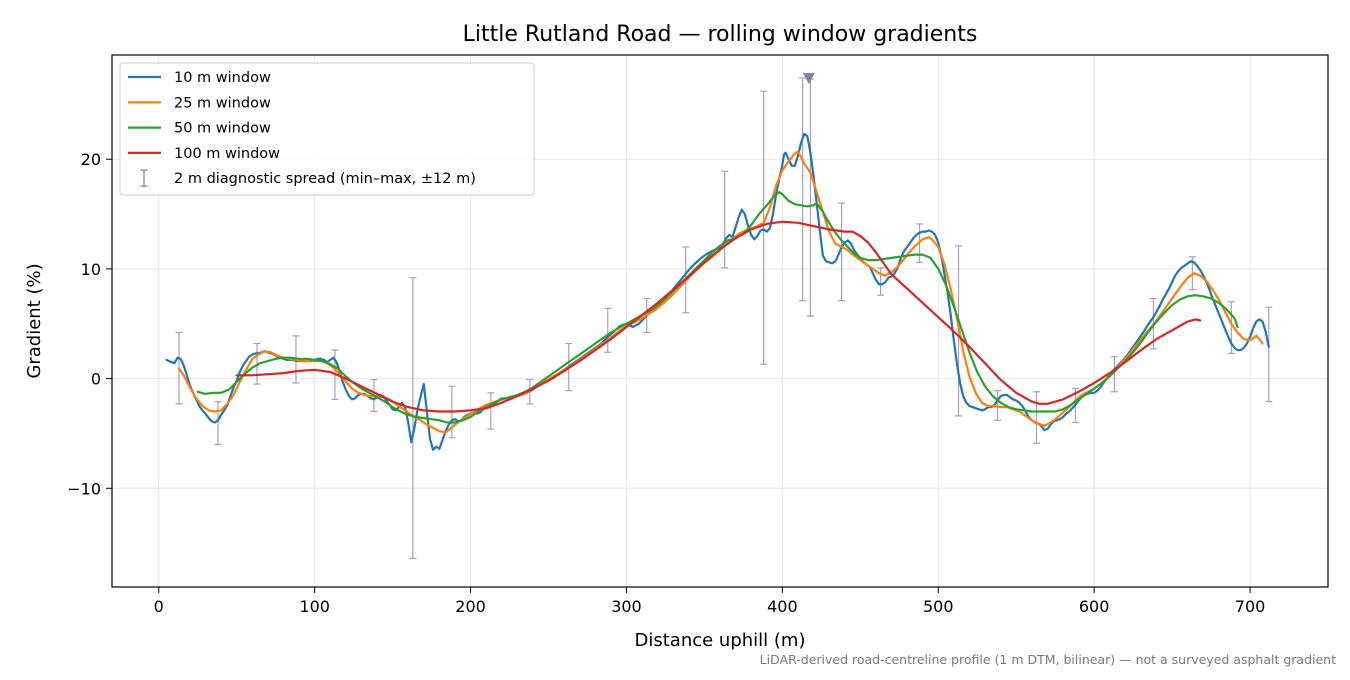 Image resolution: width=1350 pixels, height=680 pixels. What do you see at coordinates (710, 601) in the screenshot?
I see `x-axis-ticks: 0 100 200 300 400 500 600 700` at bounding box center [710, 601].